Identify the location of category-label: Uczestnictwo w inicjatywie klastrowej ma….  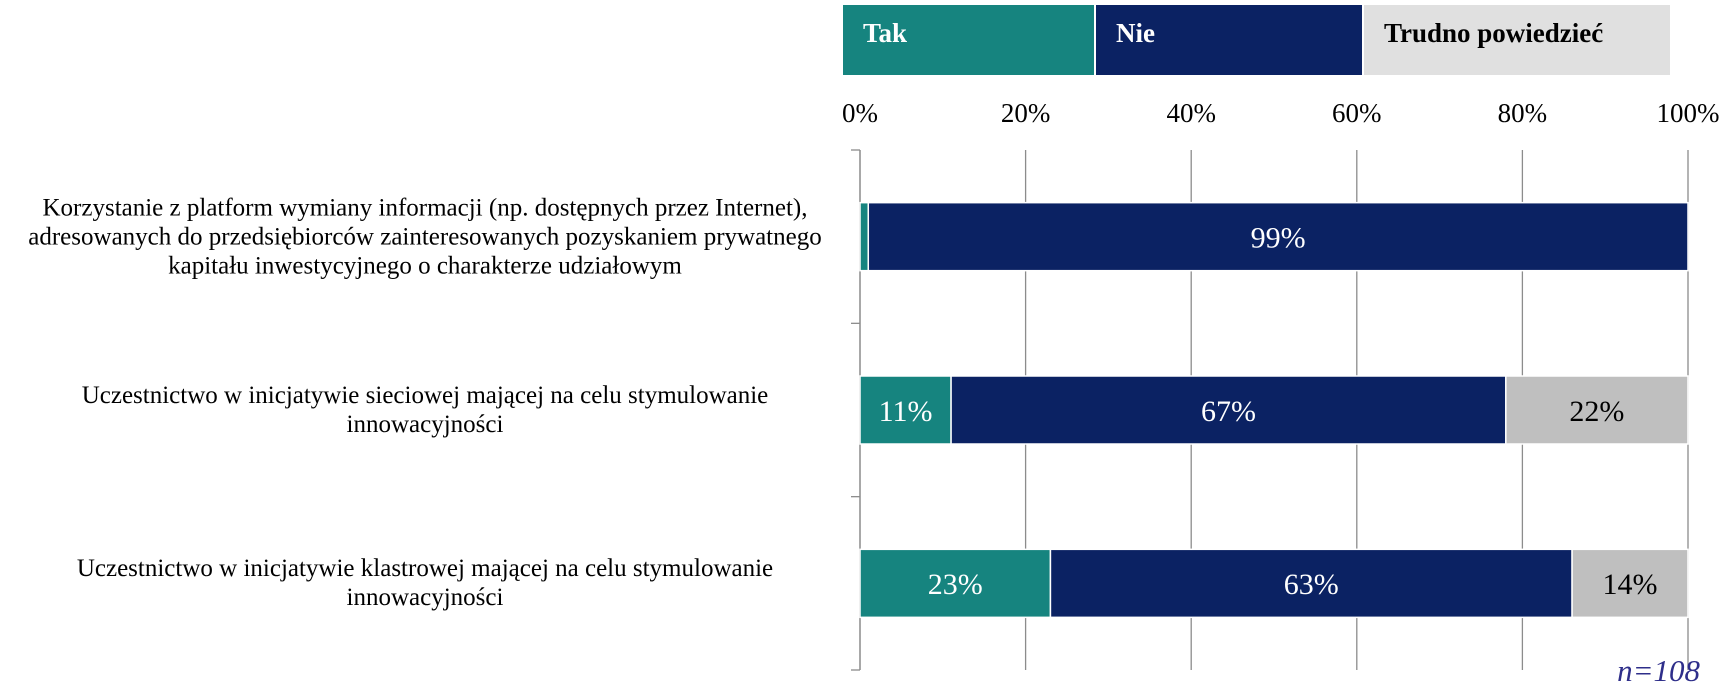
(425, 583).